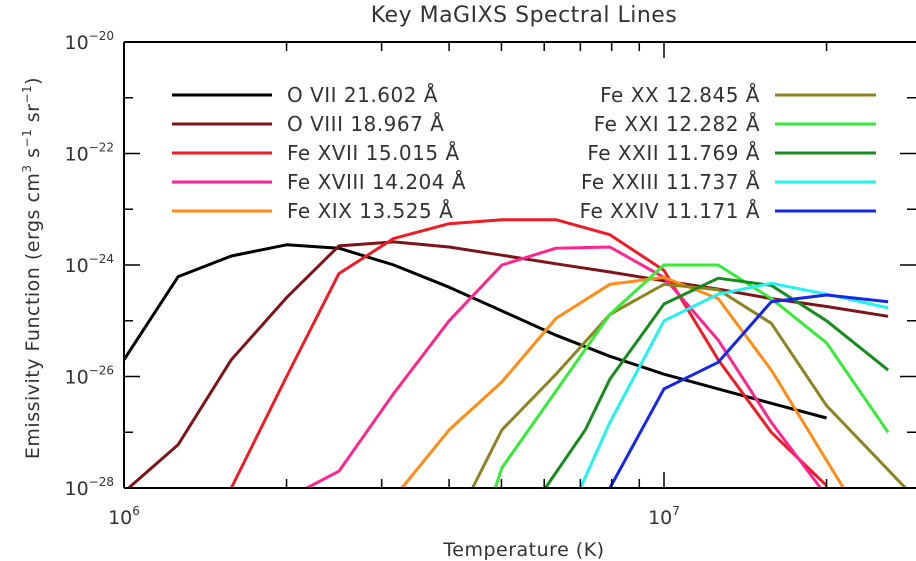 Image resolution: width=916 pixels, height=561 pixels. I want to click on x-axis-label: Temperature (K), so click(523, 550).